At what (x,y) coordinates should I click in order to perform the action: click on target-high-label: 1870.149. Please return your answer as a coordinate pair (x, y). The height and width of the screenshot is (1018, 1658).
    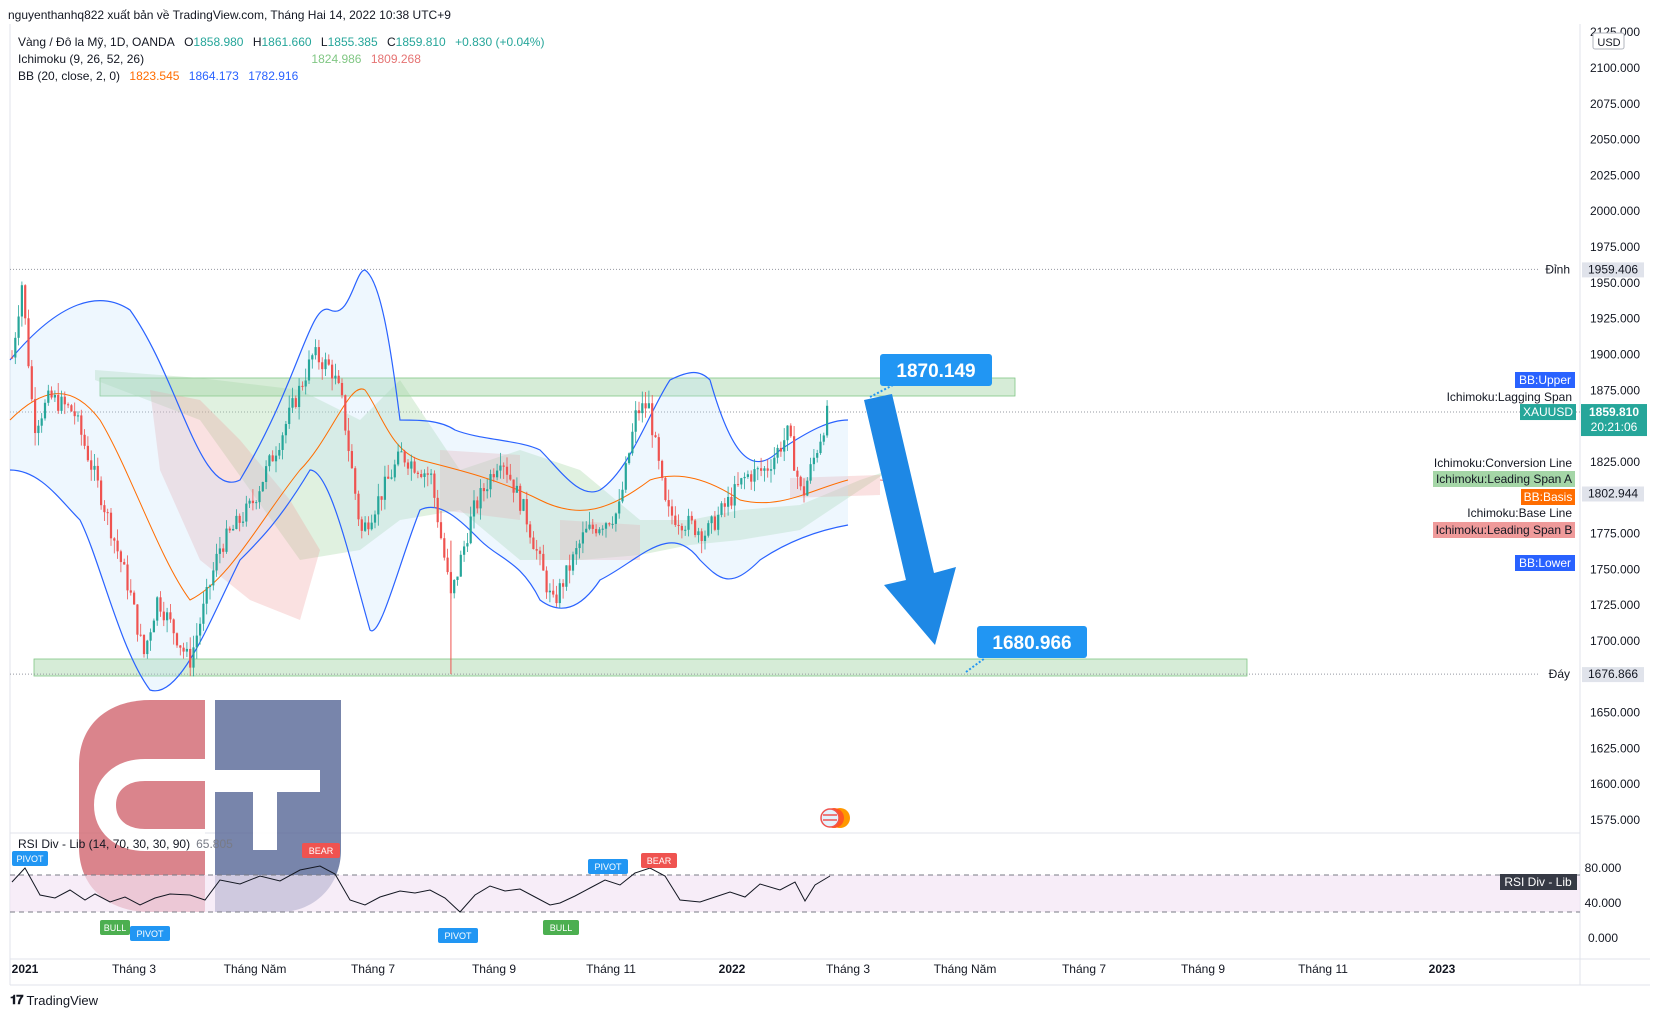
    Looking at the image, I should click on (935, 371).